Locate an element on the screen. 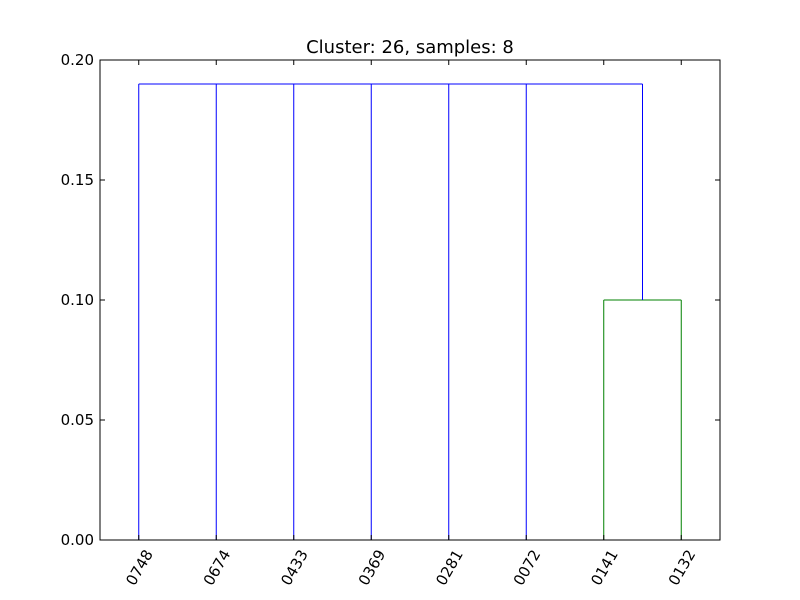 Image resolution: width=800 pixels, height=600 pixels. y-tick-label: 0.00 is located at coordinates (77, 540).